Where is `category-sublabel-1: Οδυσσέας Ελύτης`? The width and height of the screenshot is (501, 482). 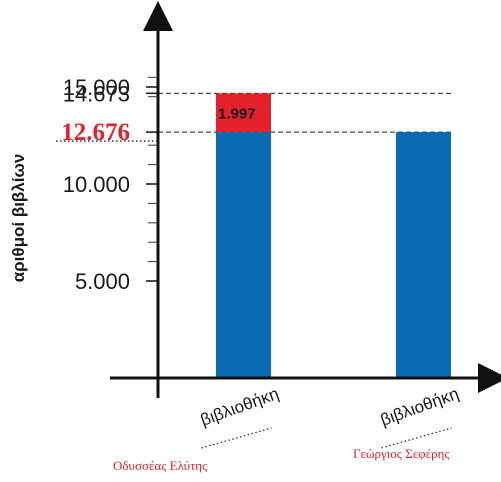
category-sublabel-1: Οδυσσέας Ελύτης is located at coordinates (160, 465).